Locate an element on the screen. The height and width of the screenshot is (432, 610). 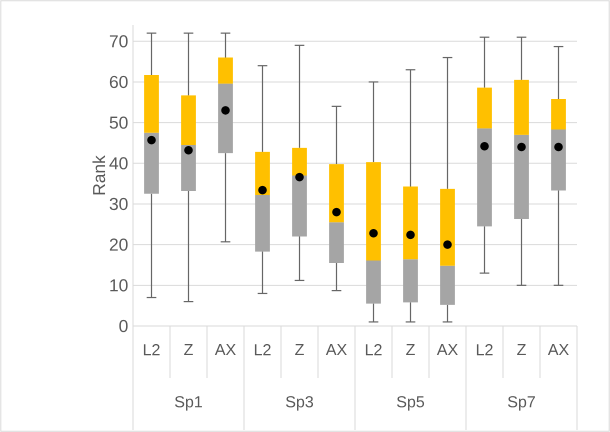
y-tick-label: 10 is located at coordinates (119, 285).